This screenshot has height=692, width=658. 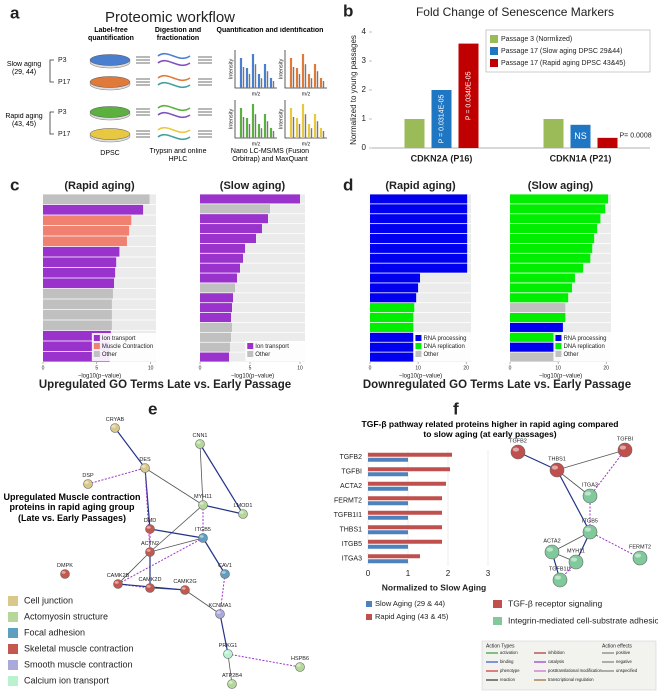 I want to click on workflow-footer: DPSC, so click(x=110, y=153).